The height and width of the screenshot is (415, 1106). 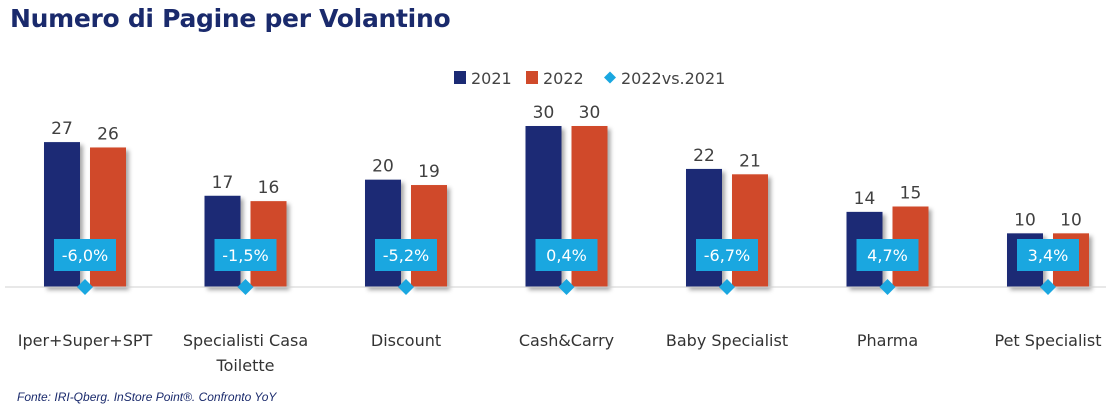 I want to click on legend-item-2021: 2021, so click(x=483, y=78).